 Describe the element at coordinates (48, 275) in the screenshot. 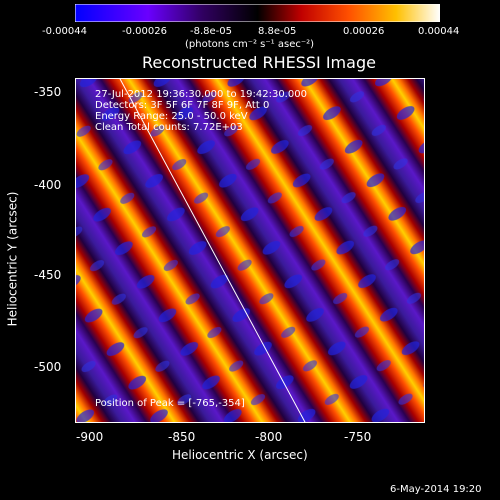

I see `y-tick-label: -450` at that location.